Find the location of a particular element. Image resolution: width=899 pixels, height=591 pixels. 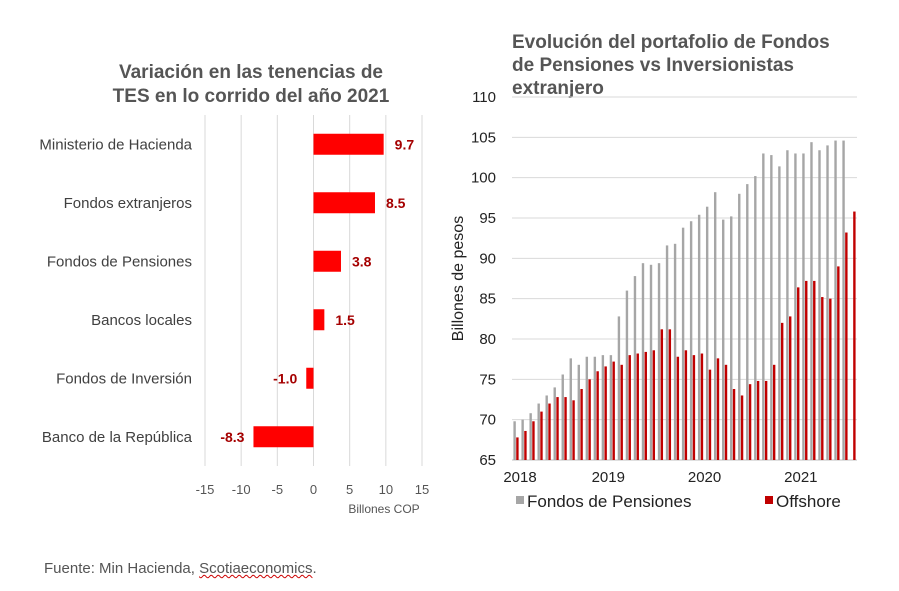

left-x-tick-label: -5 is located at coordinates (278, 489).